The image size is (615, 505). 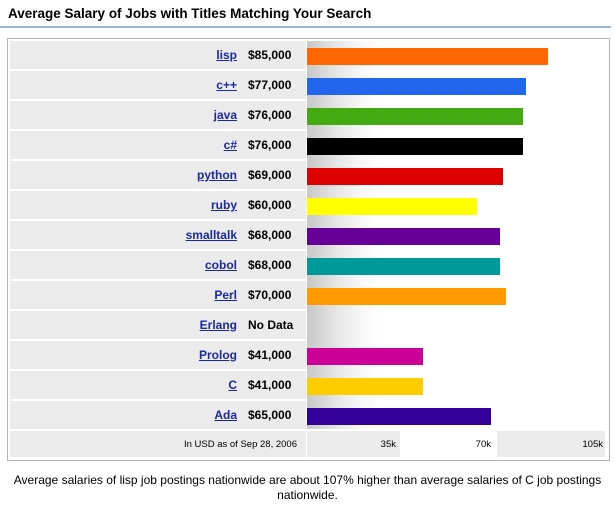 What do you see at coordinates (226, 55) in the screenshot?
I see `category-link: lisp` at bounding box center [226, 55].